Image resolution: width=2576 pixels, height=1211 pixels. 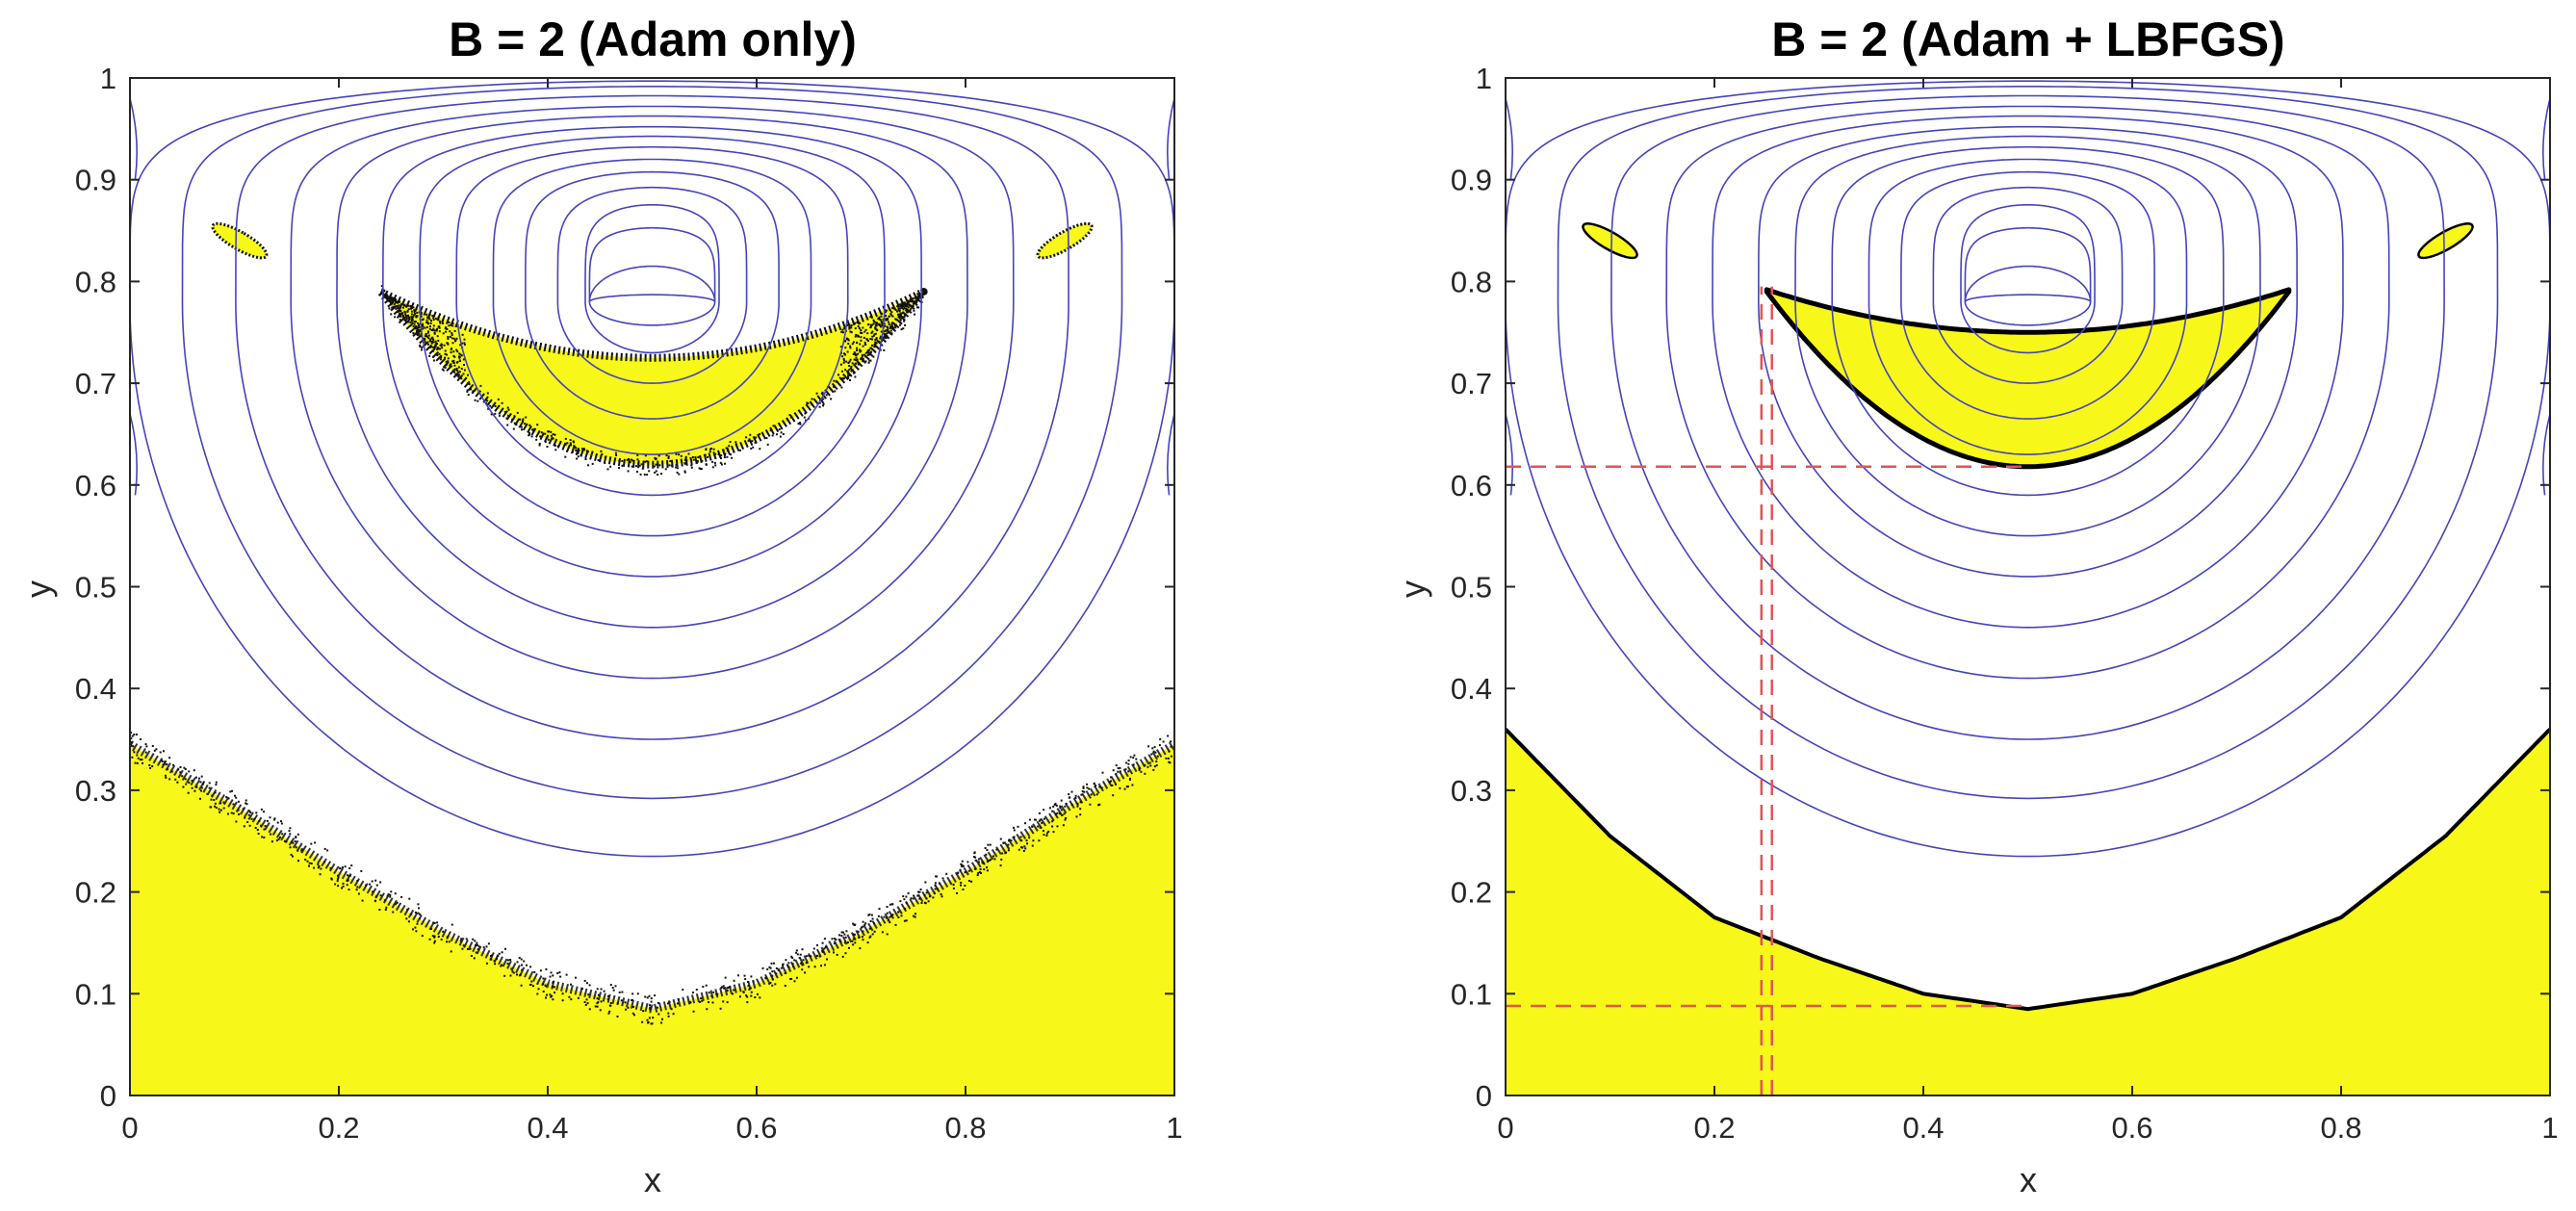 What do you see at coordinates (756, 1128) in the screenshot?
I see `x-tick-label: 0.6` at bounding box center [756, 1128].